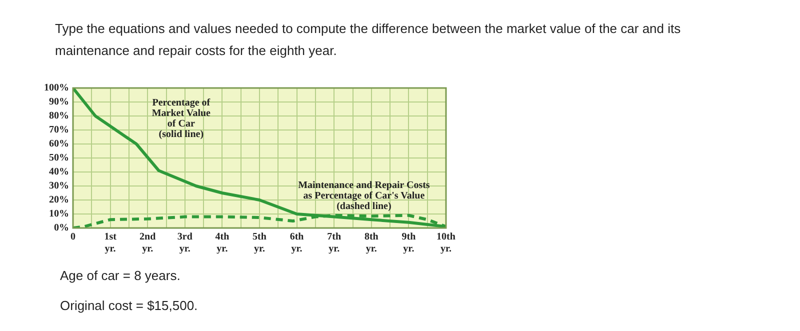  Describe the element at coordinates (120, 275) in the screenshot. I see `text: Age of car = 8 years.` at that location.